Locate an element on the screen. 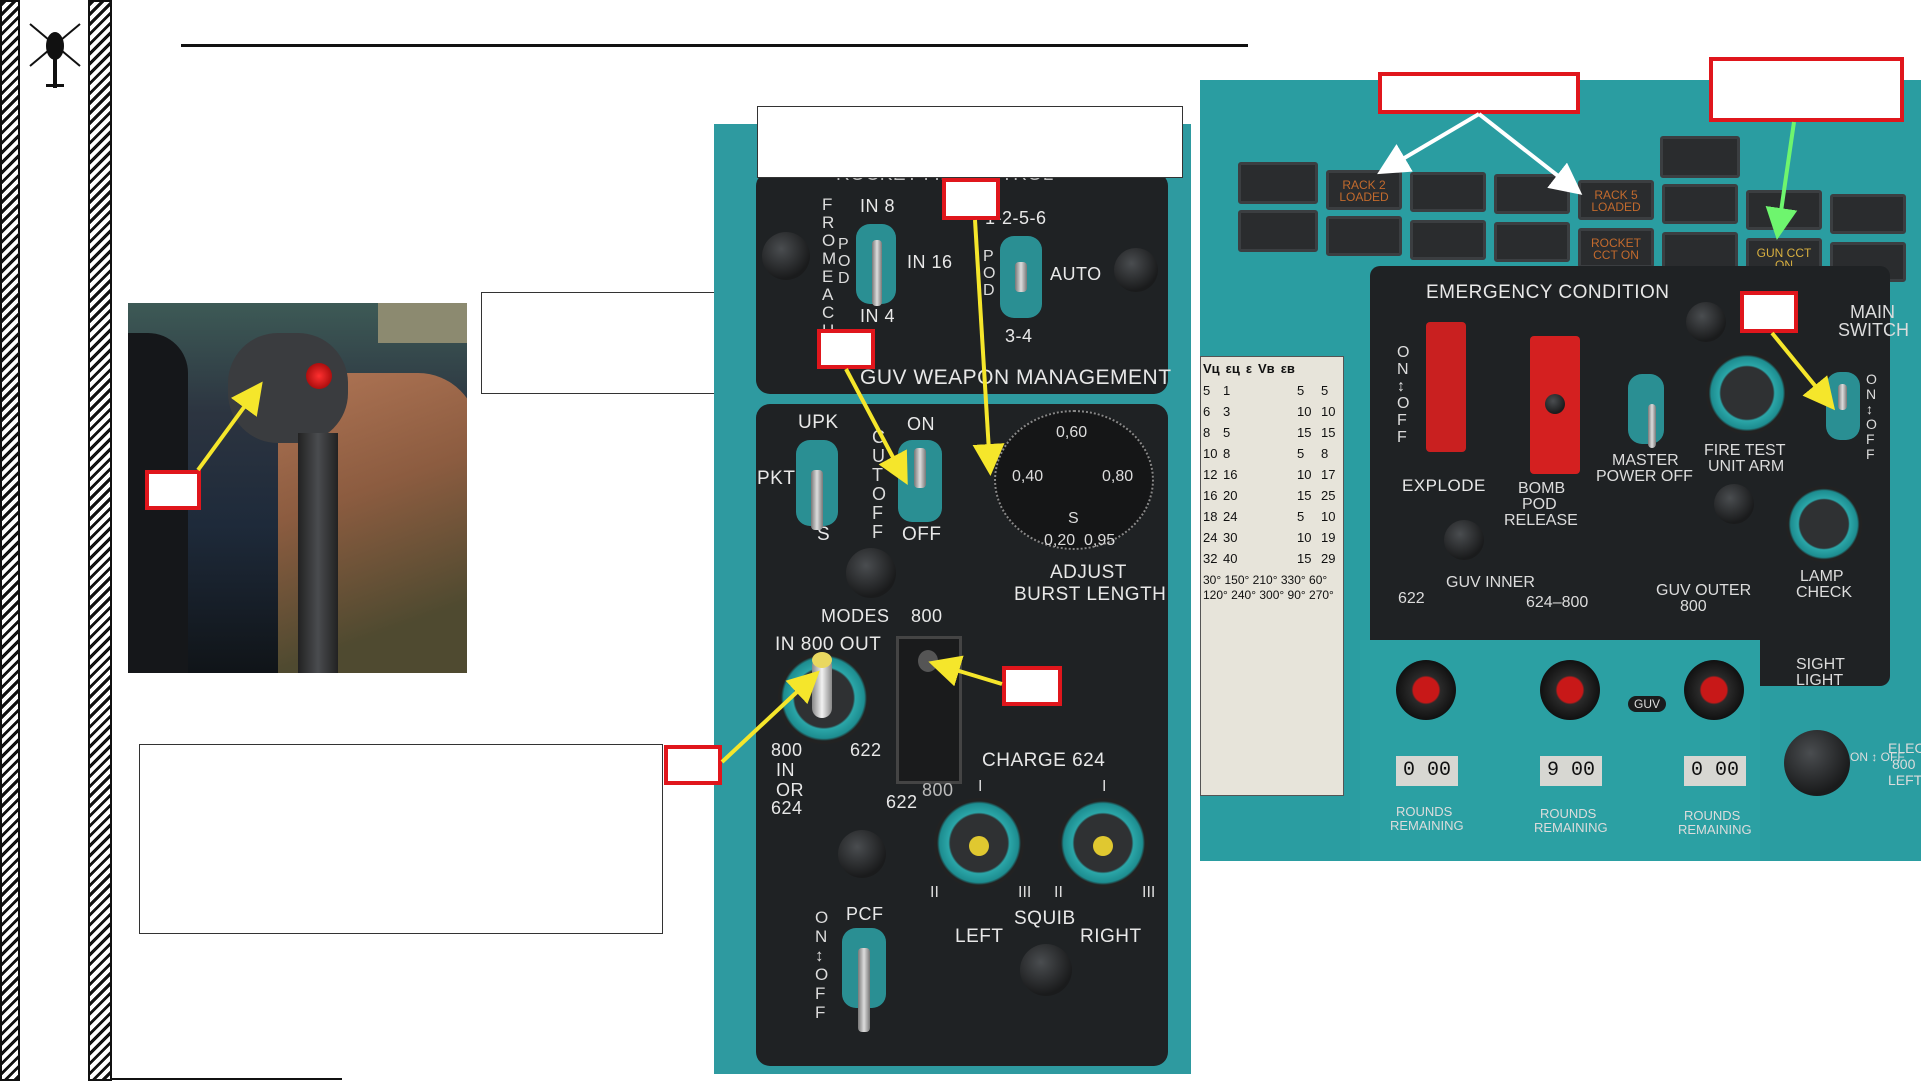 Image resolution: width=1921 pixels, height=1081 pixels. main-switch-lever is located at coordinates (1842, 397).